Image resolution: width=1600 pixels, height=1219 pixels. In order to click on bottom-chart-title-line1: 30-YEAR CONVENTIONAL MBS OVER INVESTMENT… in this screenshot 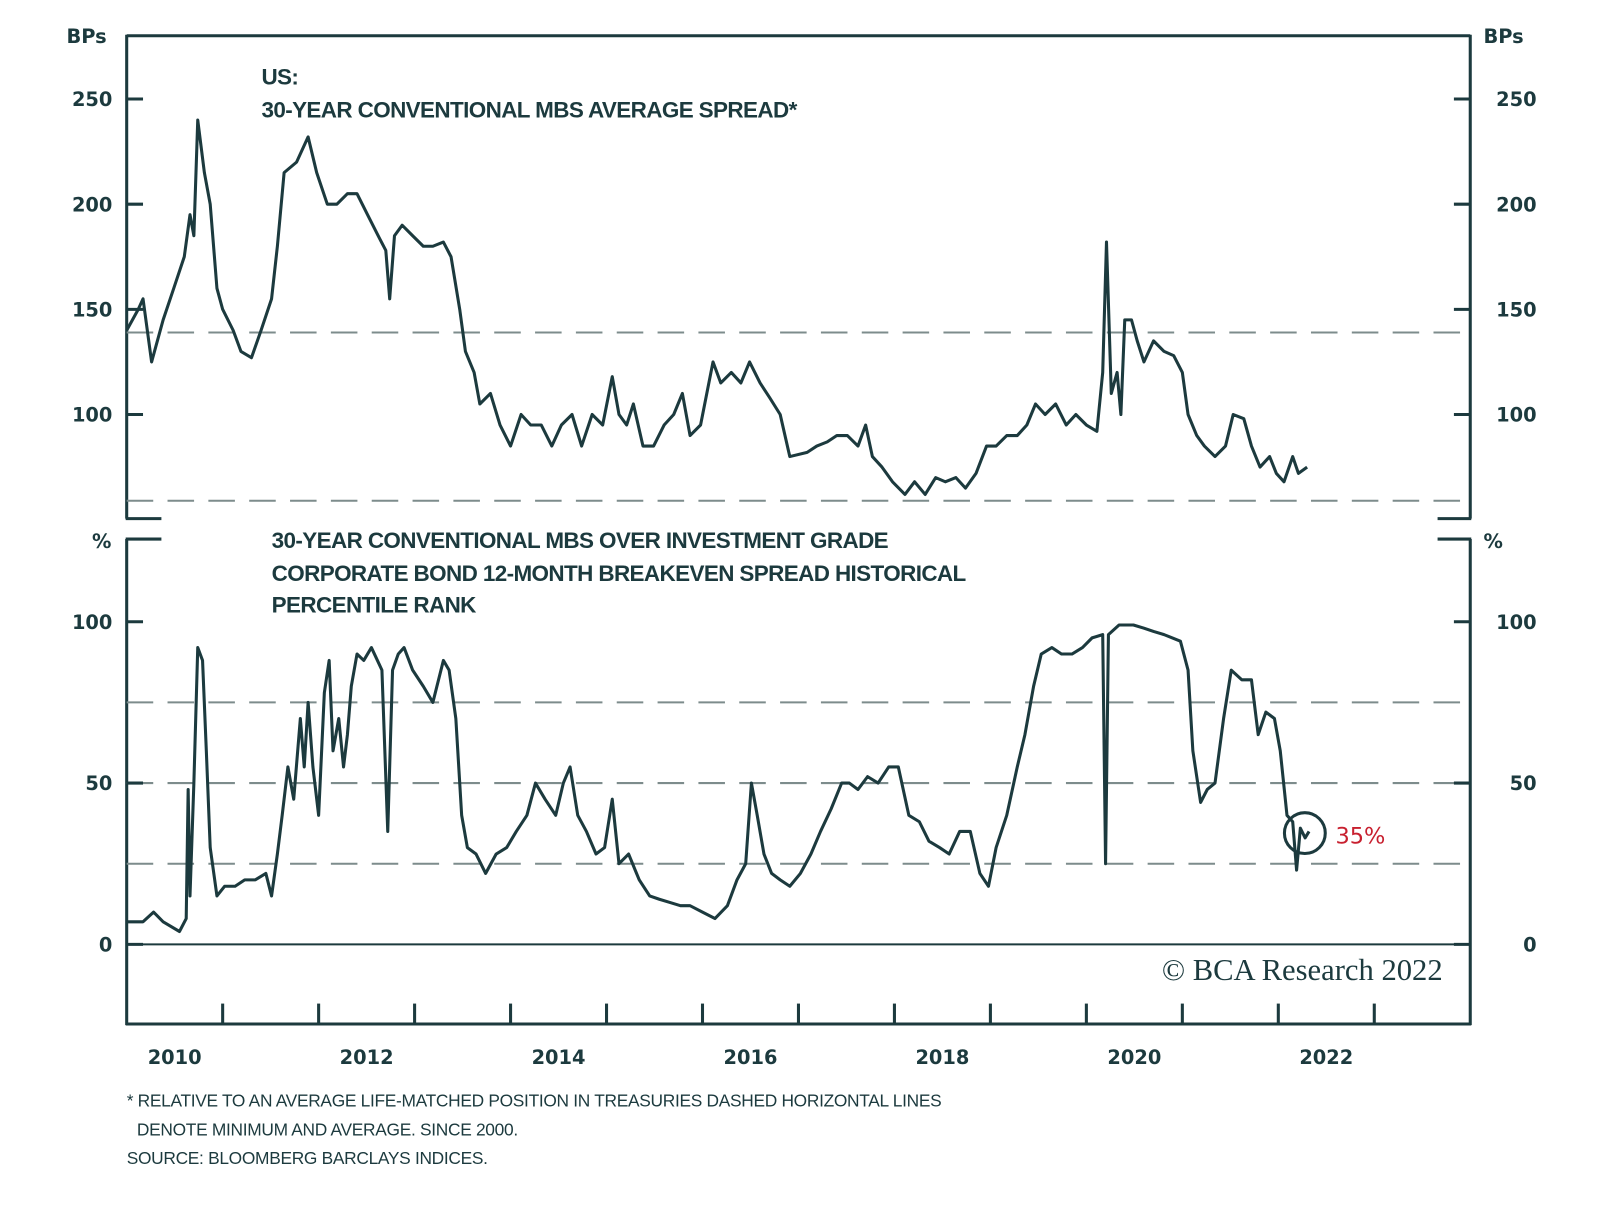, I will do `click(580, 540)`.